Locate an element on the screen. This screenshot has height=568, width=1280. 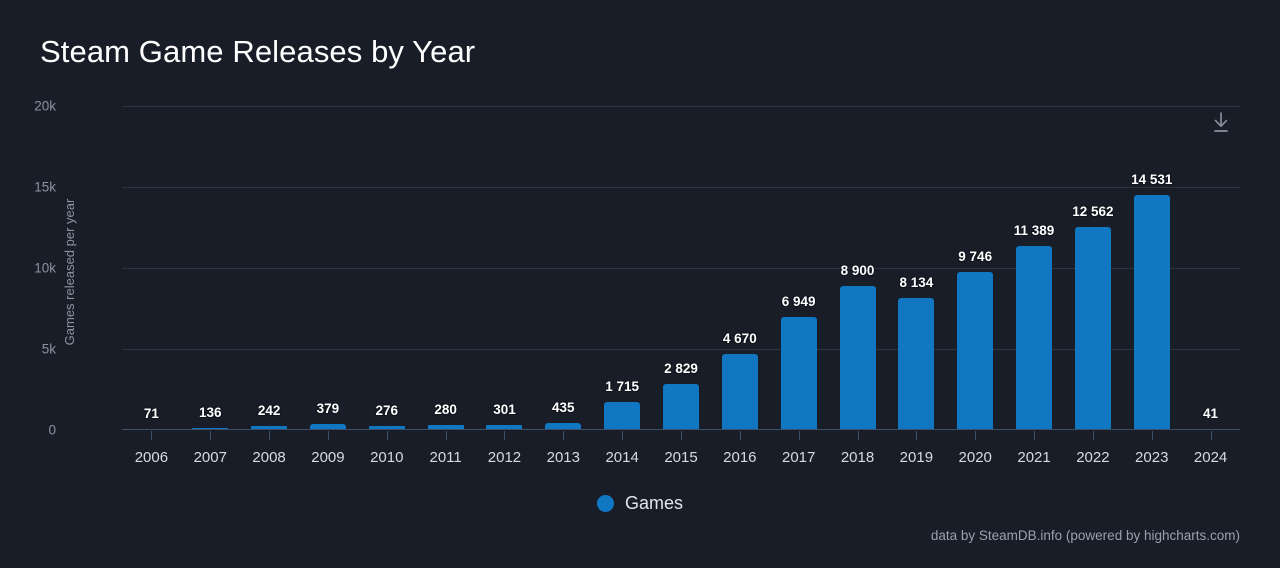
legend: Games is located at coordinates (640, 503).